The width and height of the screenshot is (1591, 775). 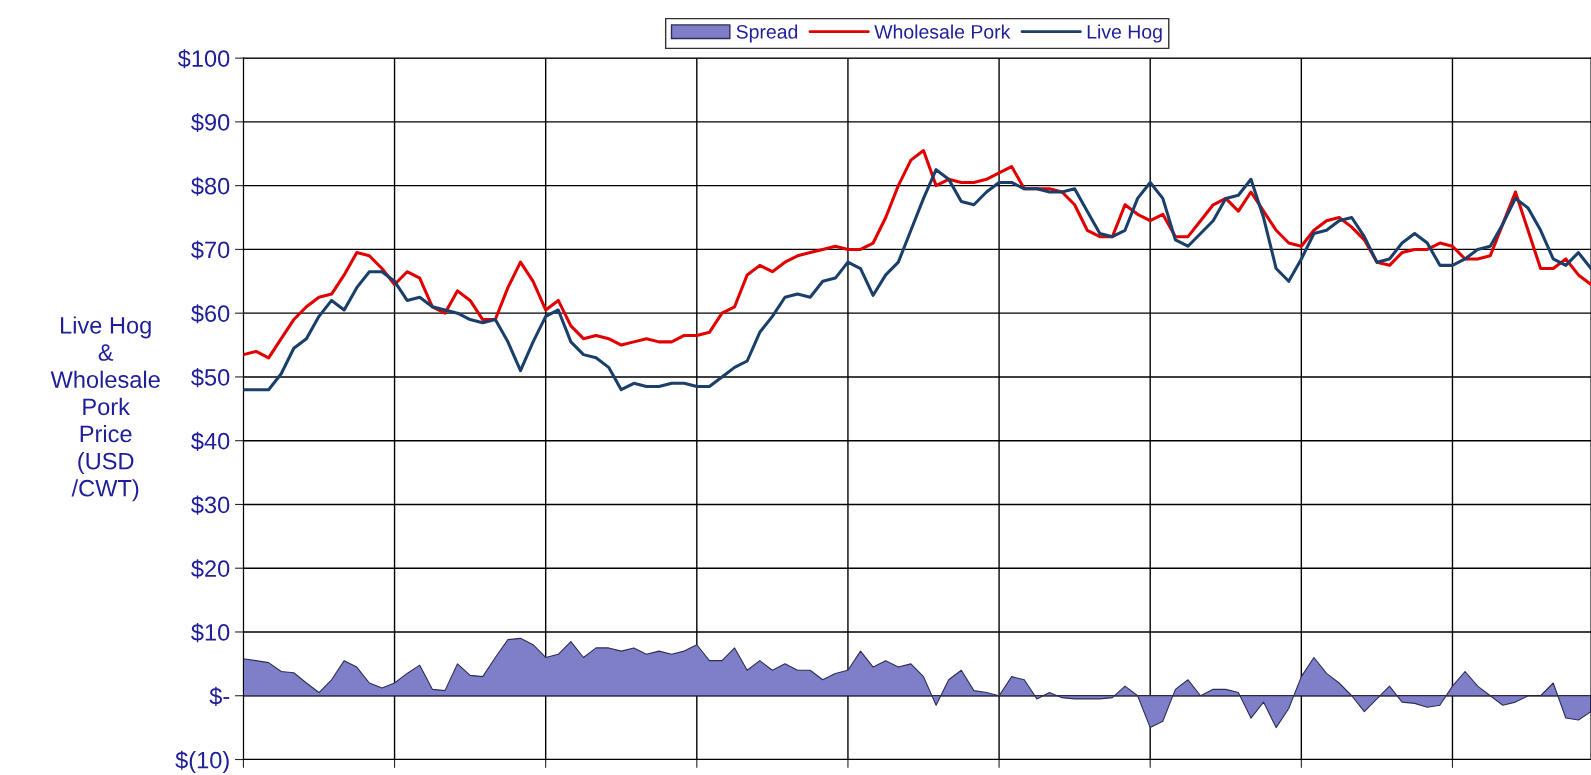 What do you see at coordinates (210, 122) in the screenshot?
I see `y-tick-label: $90` at bounding box center [210, 122].